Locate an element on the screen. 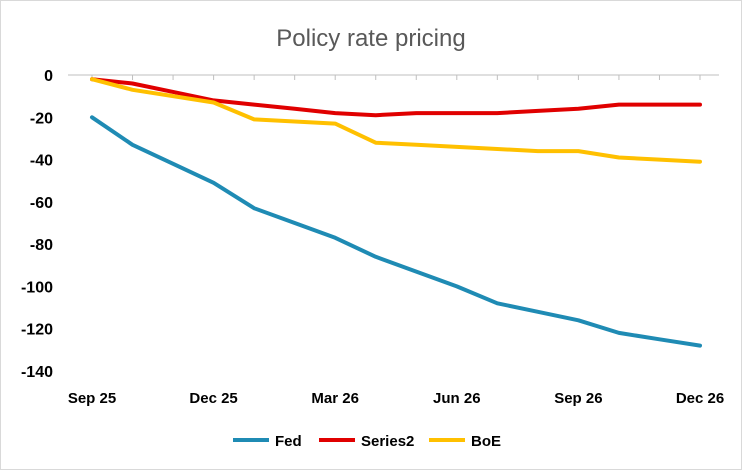  legend: Fed Series2 BoE is located at coordinates (367, 441).